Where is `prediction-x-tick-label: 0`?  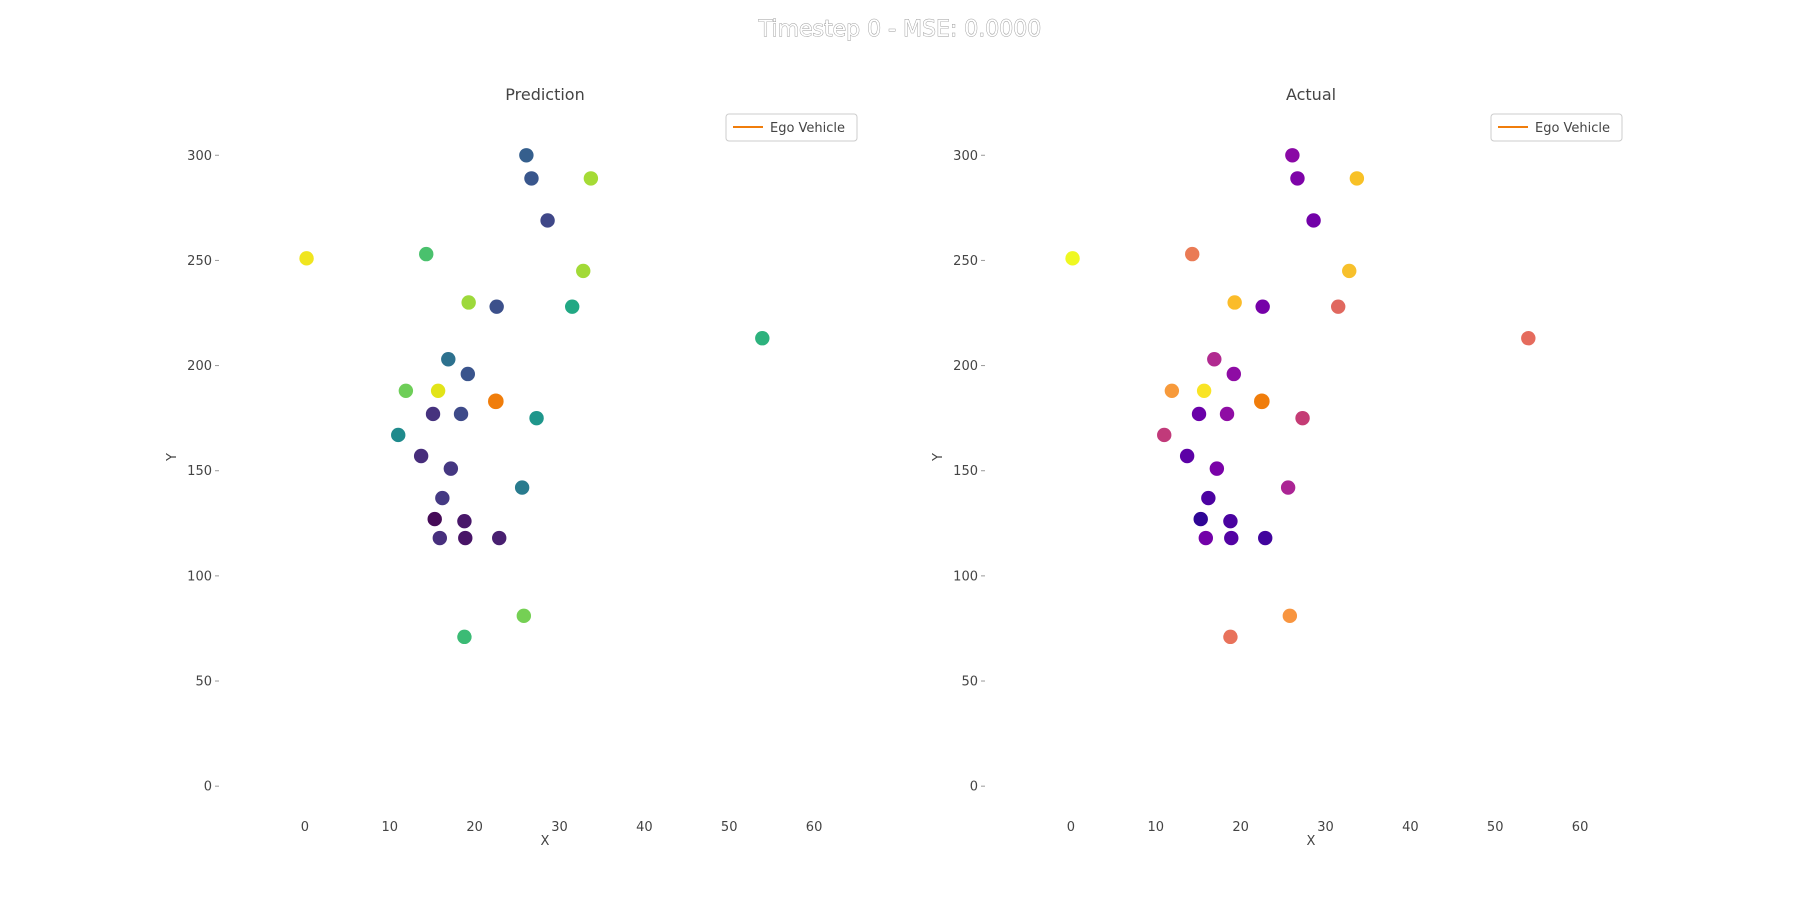
prediction-x-tick-label: 0 is located at coordinates (305, 827).